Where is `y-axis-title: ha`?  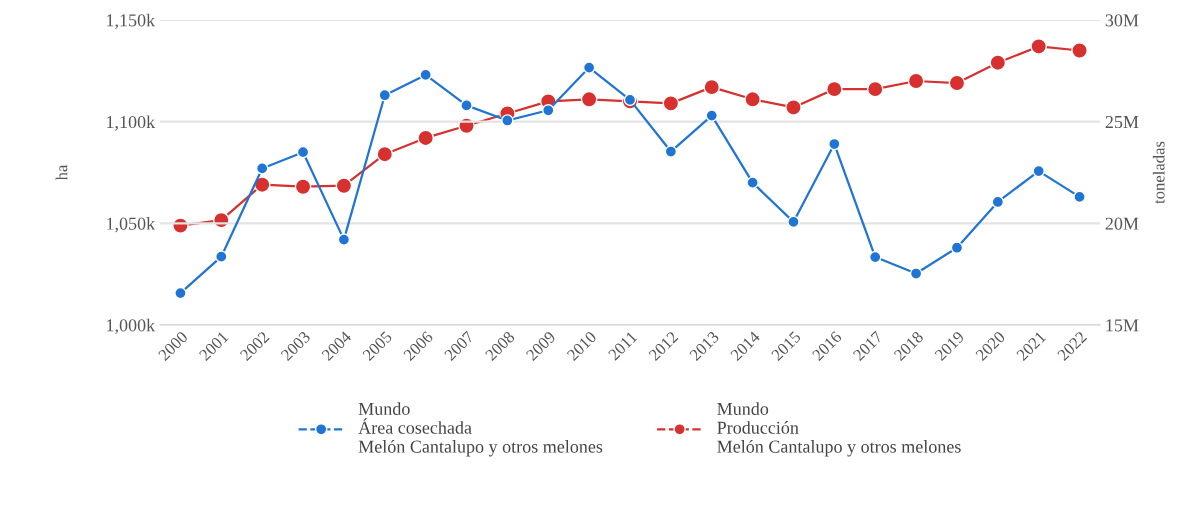 y-axis-title: ha is located at coordinates (61, 172).